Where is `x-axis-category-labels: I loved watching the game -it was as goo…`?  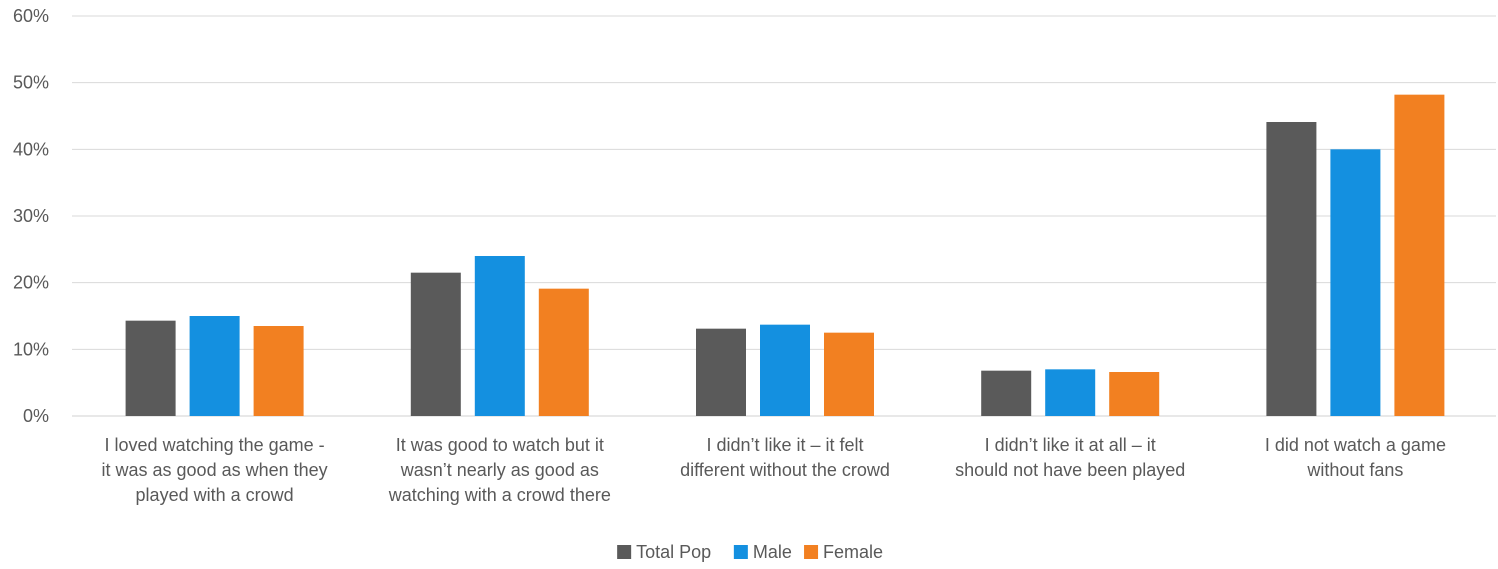 x-axis-category-labels: I loved watching the game -it was as goo… is located at coordinates (774, 470).